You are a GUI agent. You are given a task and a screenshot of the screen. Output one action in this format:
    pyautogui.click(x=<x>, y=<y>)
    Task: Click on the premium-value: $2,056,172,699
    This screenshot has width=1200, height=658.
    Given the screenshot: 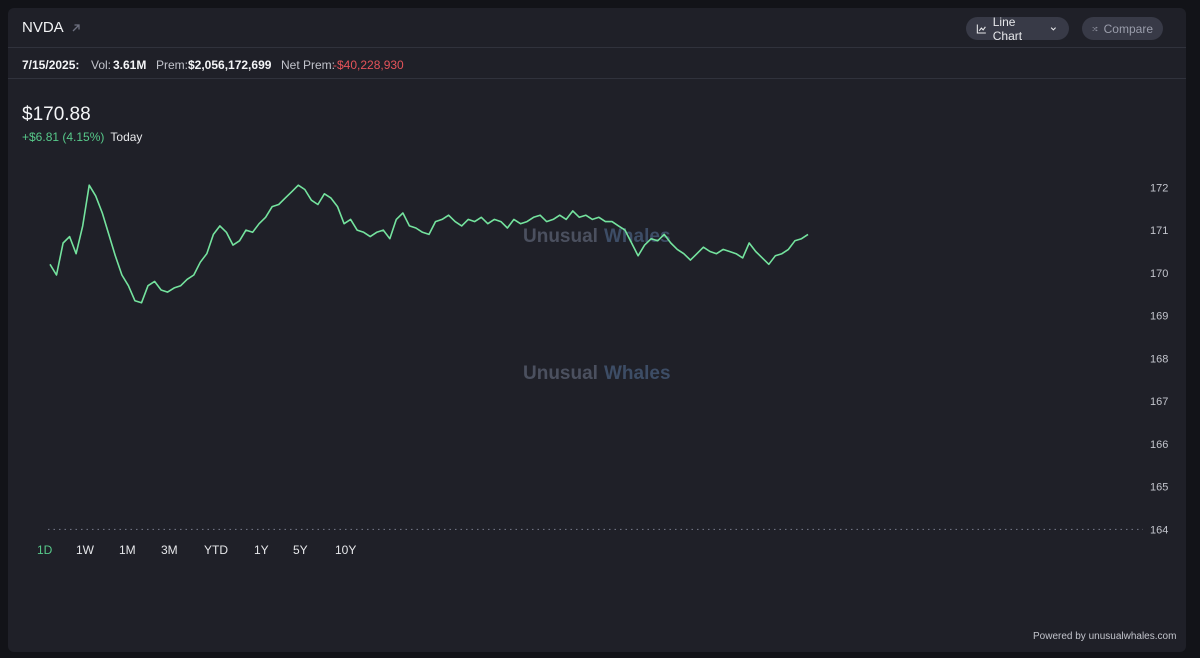 What is the action you would take?
    pyautogui.click(x=230, y=65)
    